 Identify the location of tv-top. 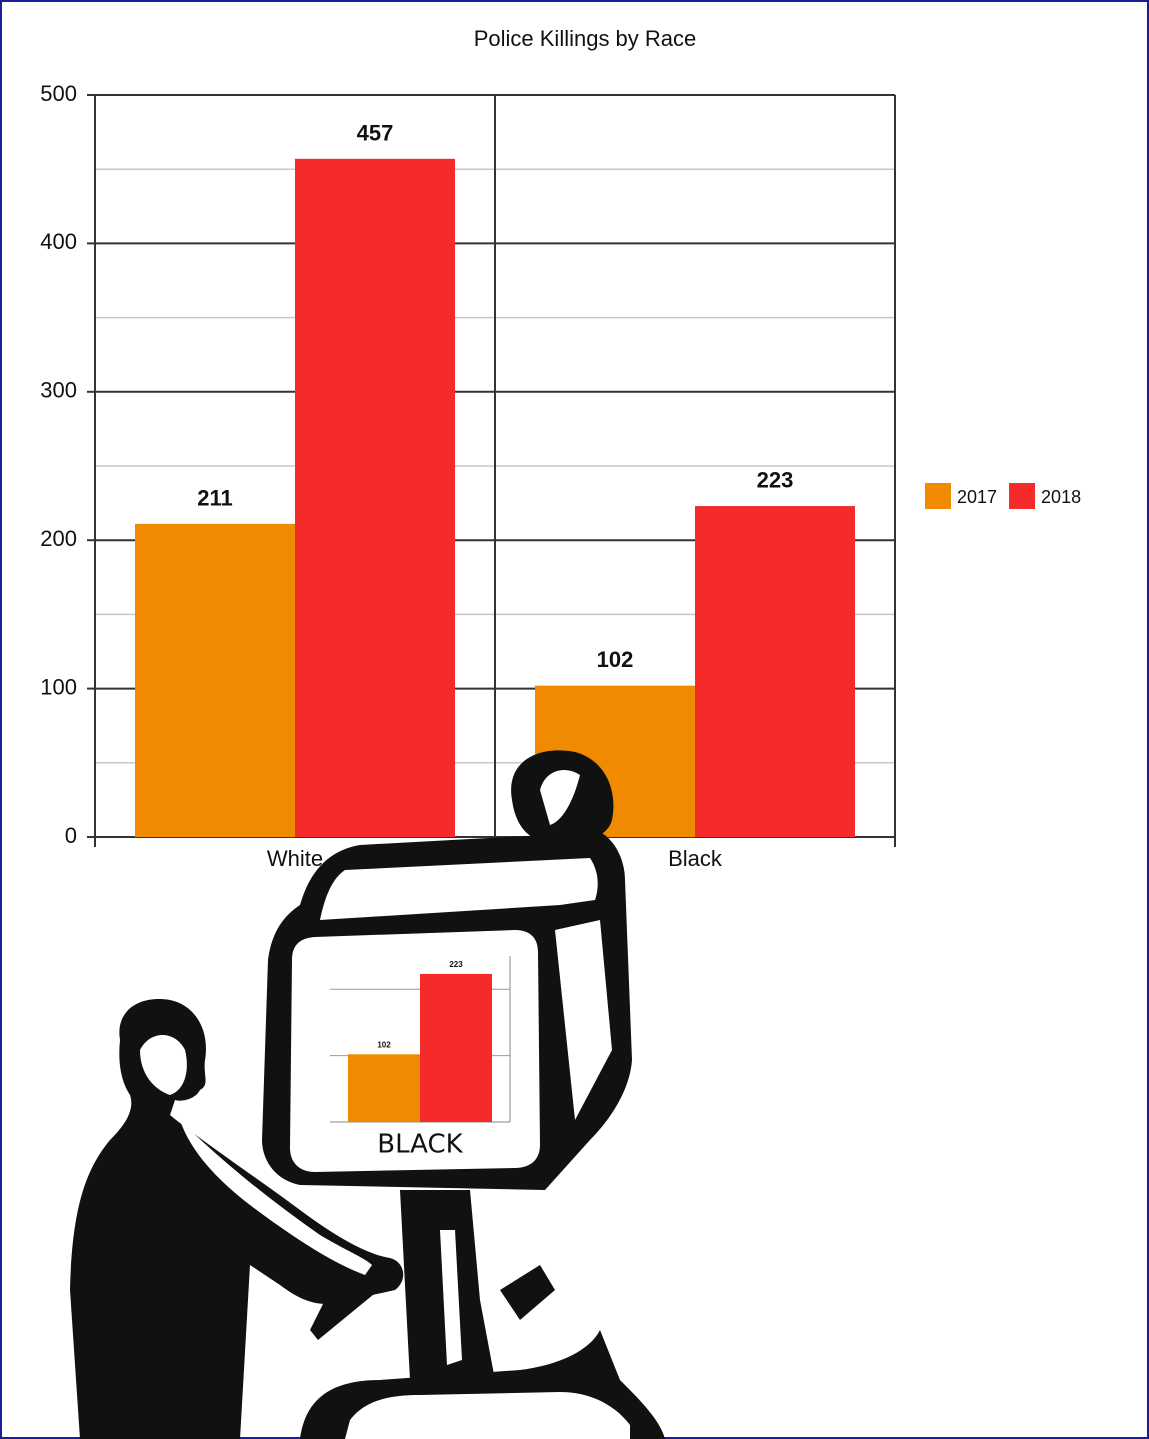
(459, 889).